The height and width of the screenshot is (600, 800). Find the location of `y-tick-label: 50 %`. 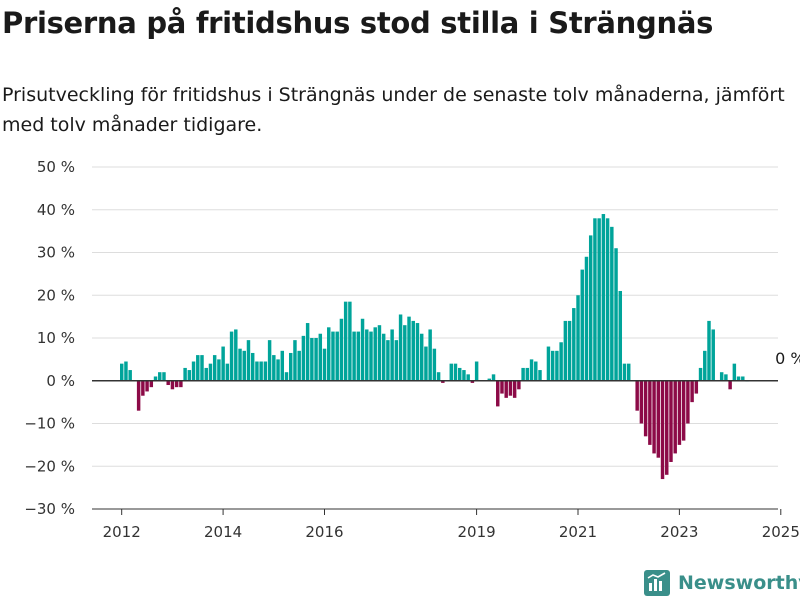

y-tick-label: 50 % is located at coordinates (56, 167).